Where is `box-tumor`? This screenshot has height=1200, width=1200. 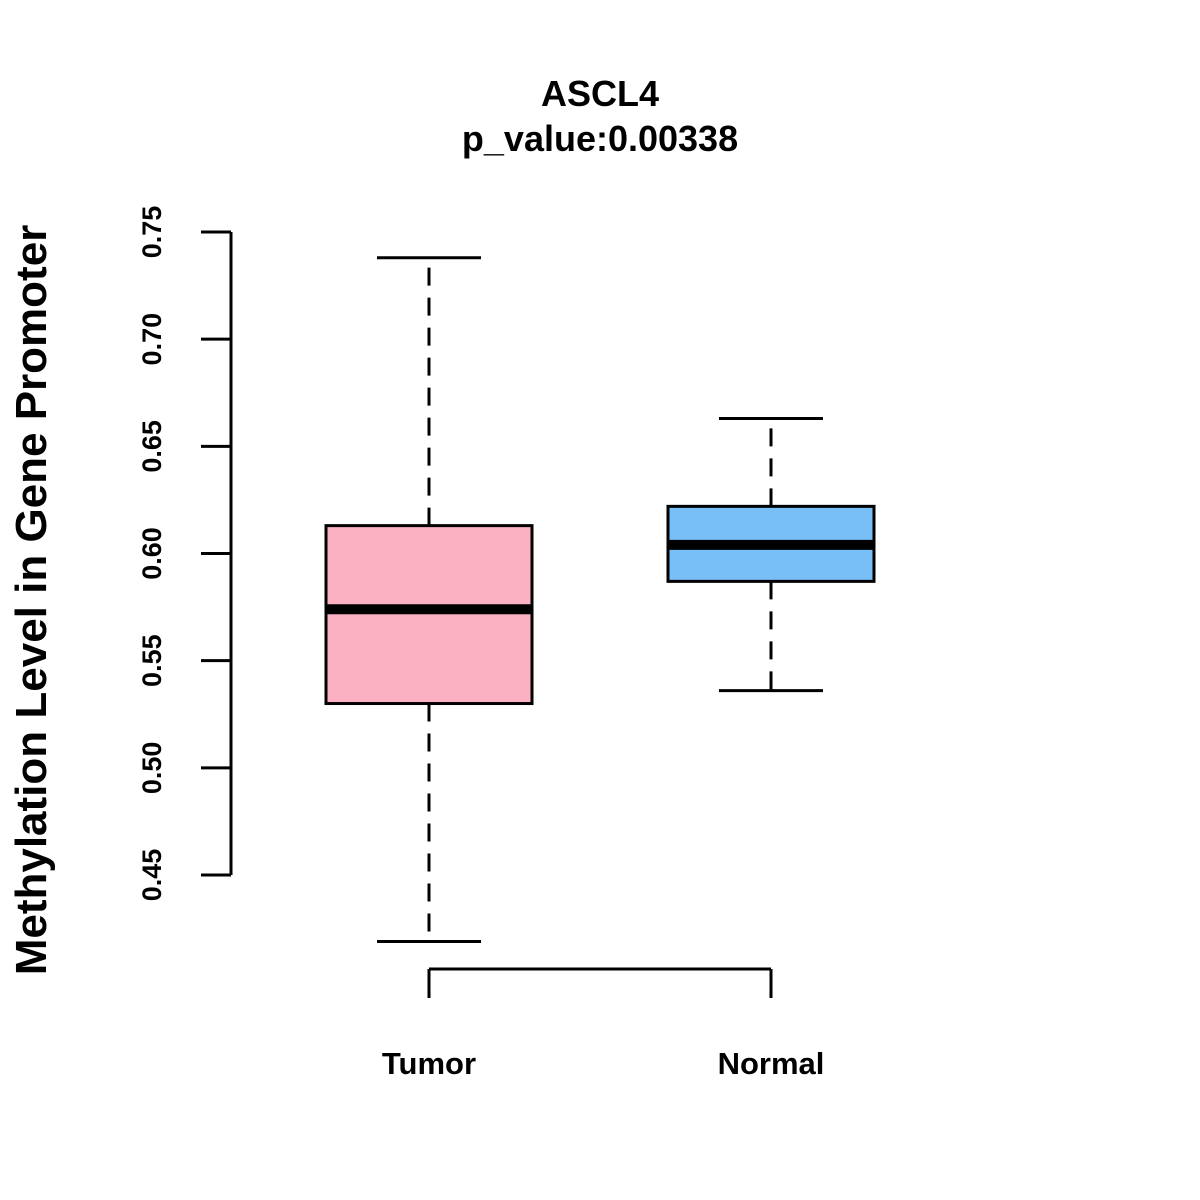 box-tumor is located at coordinates (429, 599).